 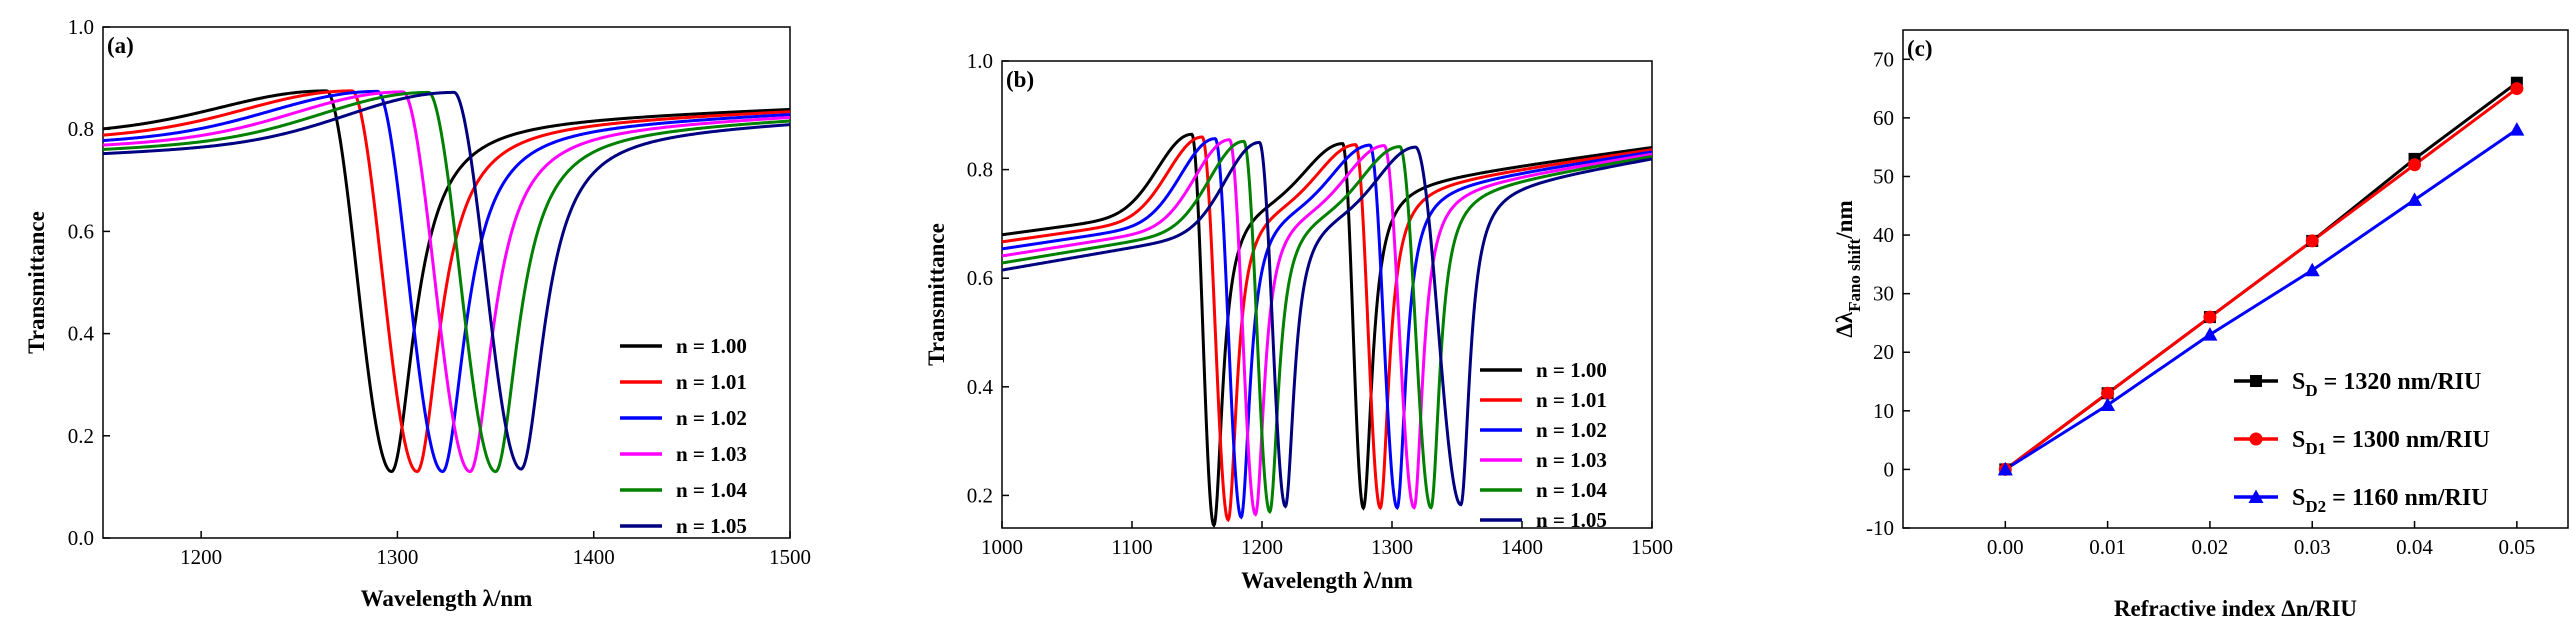 I want to click on panel-a-x-tick-label: 1200, so click(x=201, y=557).